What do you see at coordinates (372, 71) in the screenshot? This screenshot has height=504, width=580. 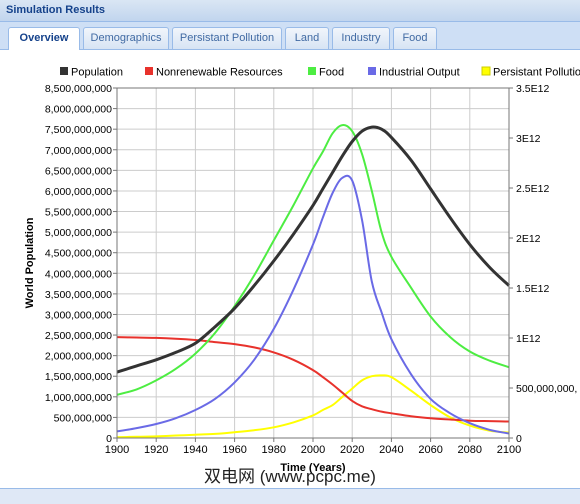 I see `legend-swatch-industrial-output` at bounding box center [372, 71].